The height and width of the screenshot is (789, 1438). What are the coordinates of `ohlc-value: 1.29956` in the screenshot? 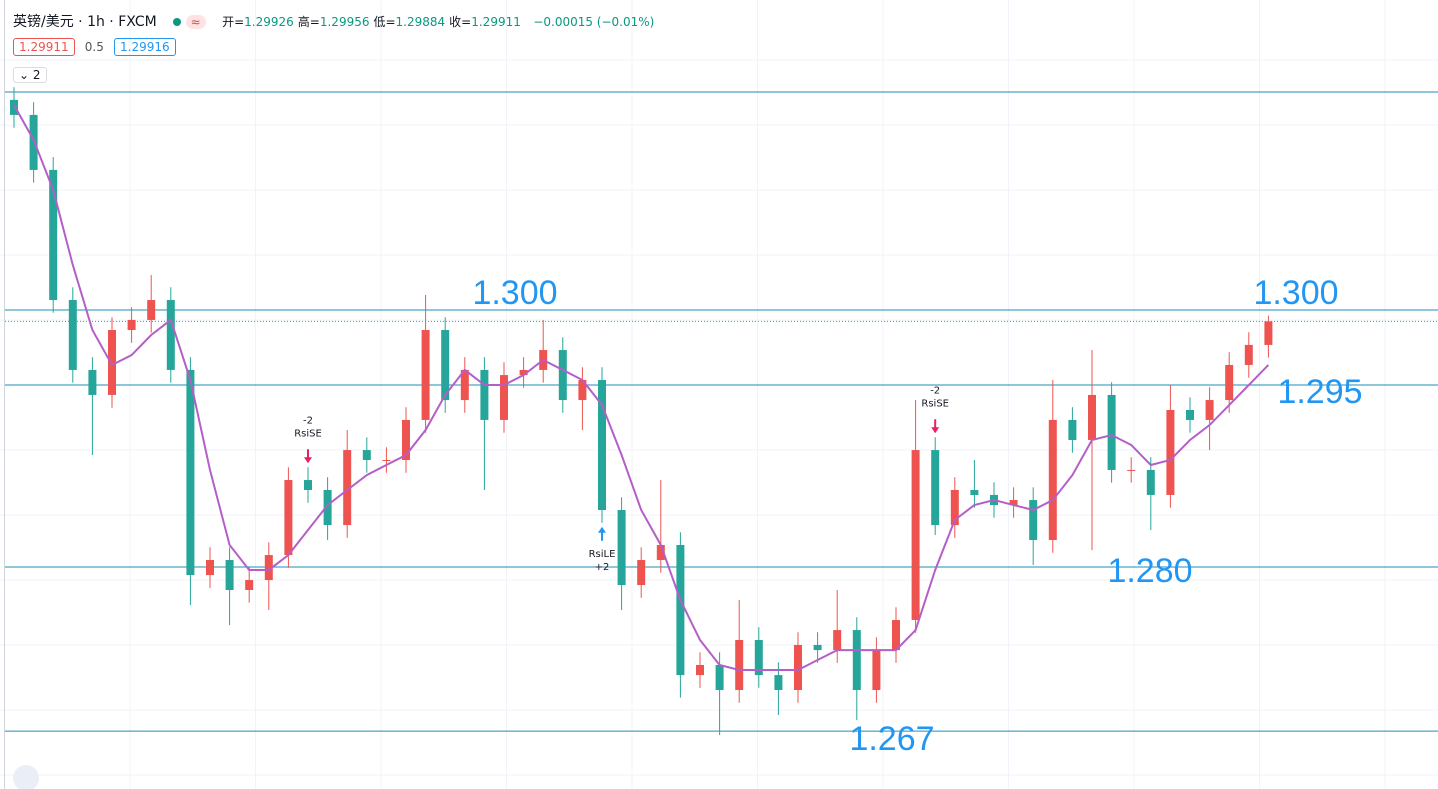 It's located at (344, 22).